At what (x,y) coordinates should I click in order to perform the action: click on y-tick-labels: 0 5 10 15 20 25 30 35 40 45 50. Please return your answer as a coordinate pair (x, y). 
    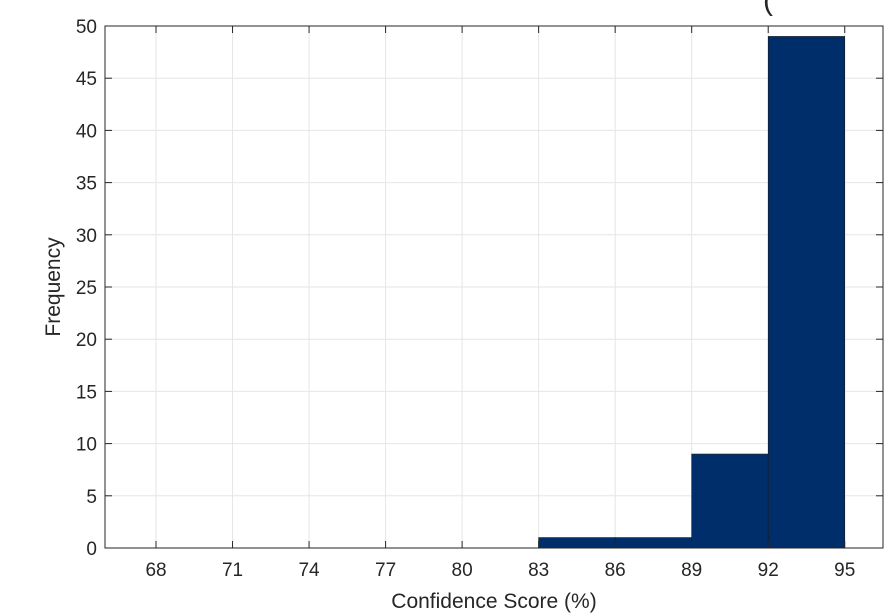
    Looking at the image, I should click on (86, 288).